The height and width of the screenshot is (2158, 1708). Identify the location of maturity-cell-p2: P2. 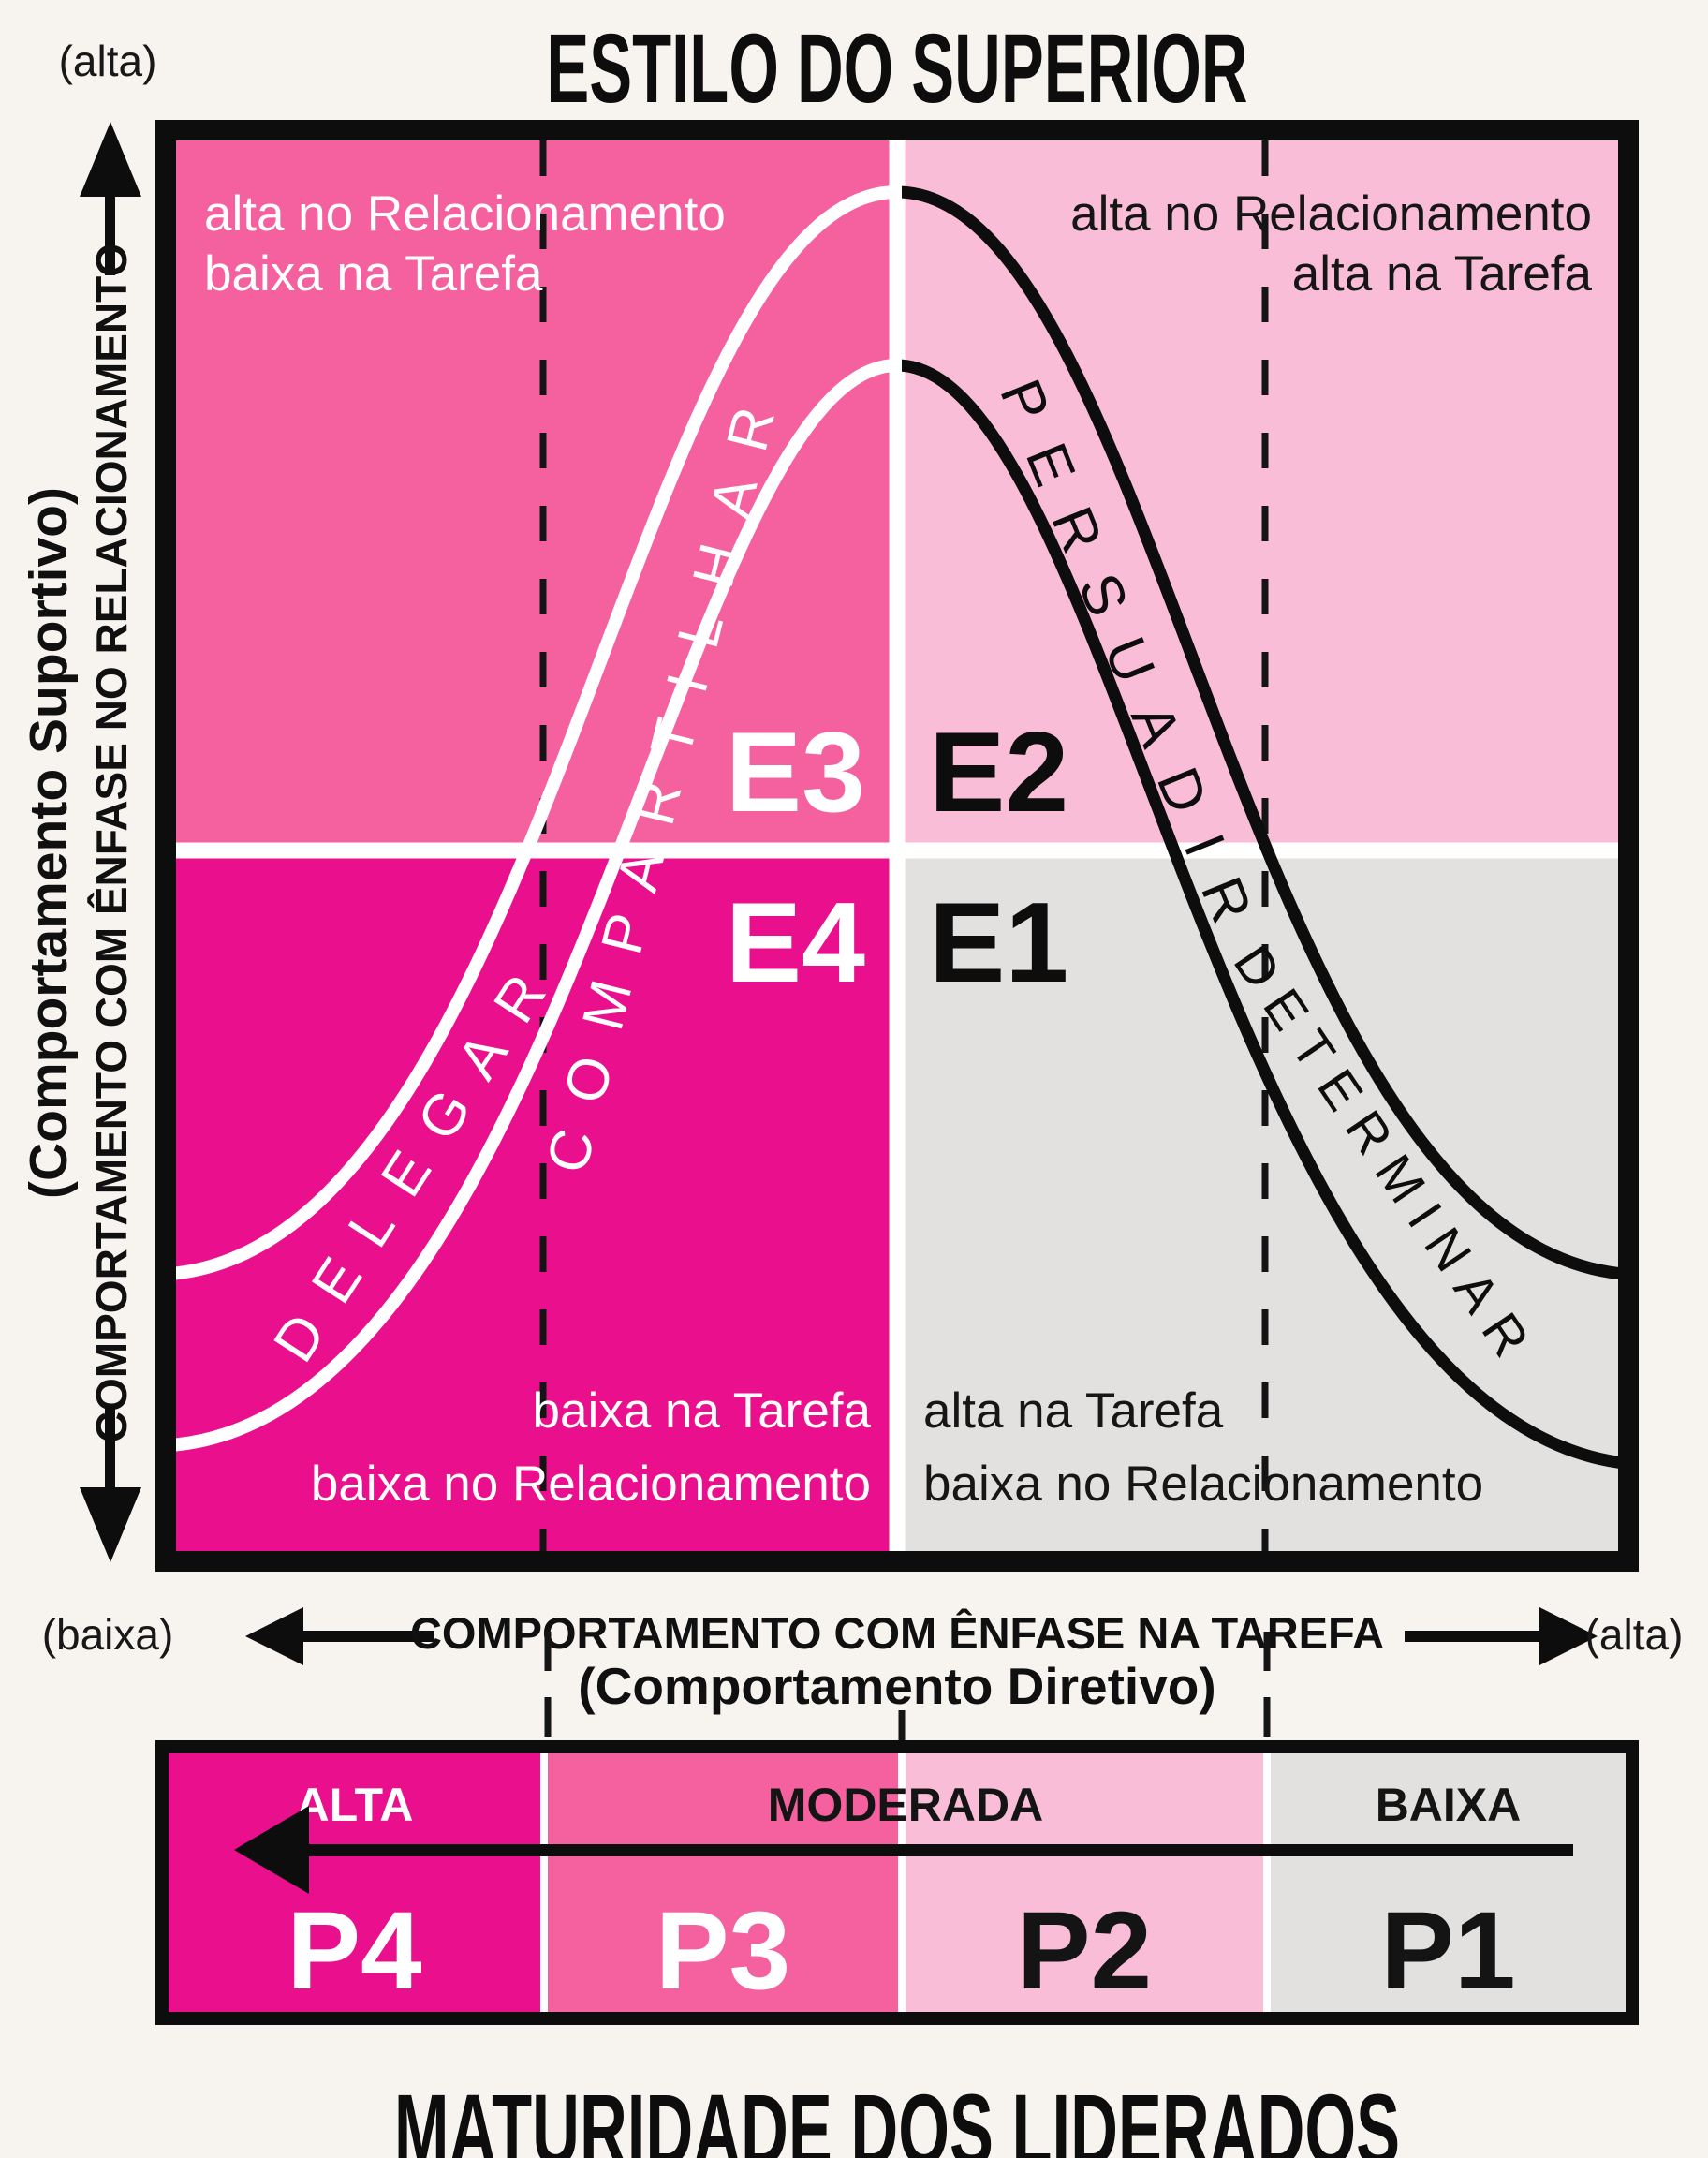
(1084, 1883).